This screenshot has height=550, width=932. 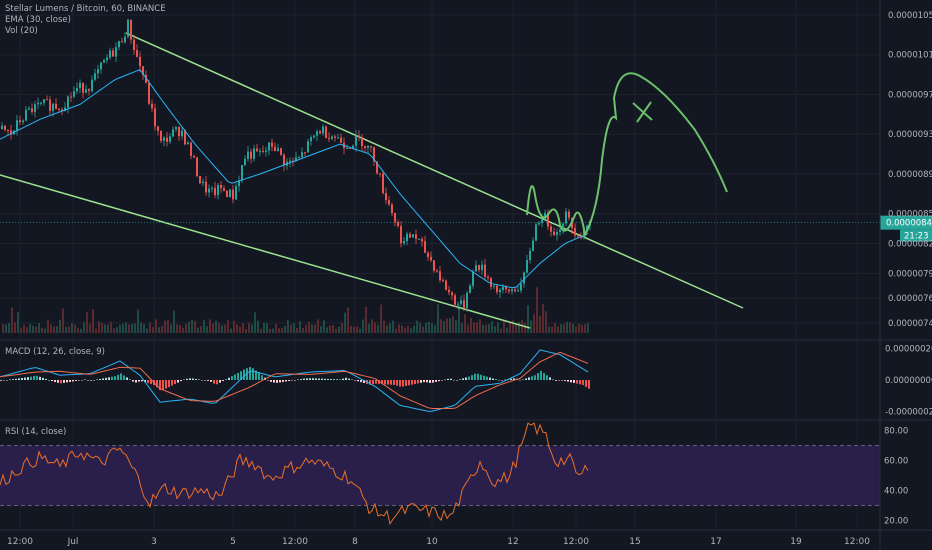 I want to click on macd-y-tick-label: -0.00000020, so click(x=908, y=413).